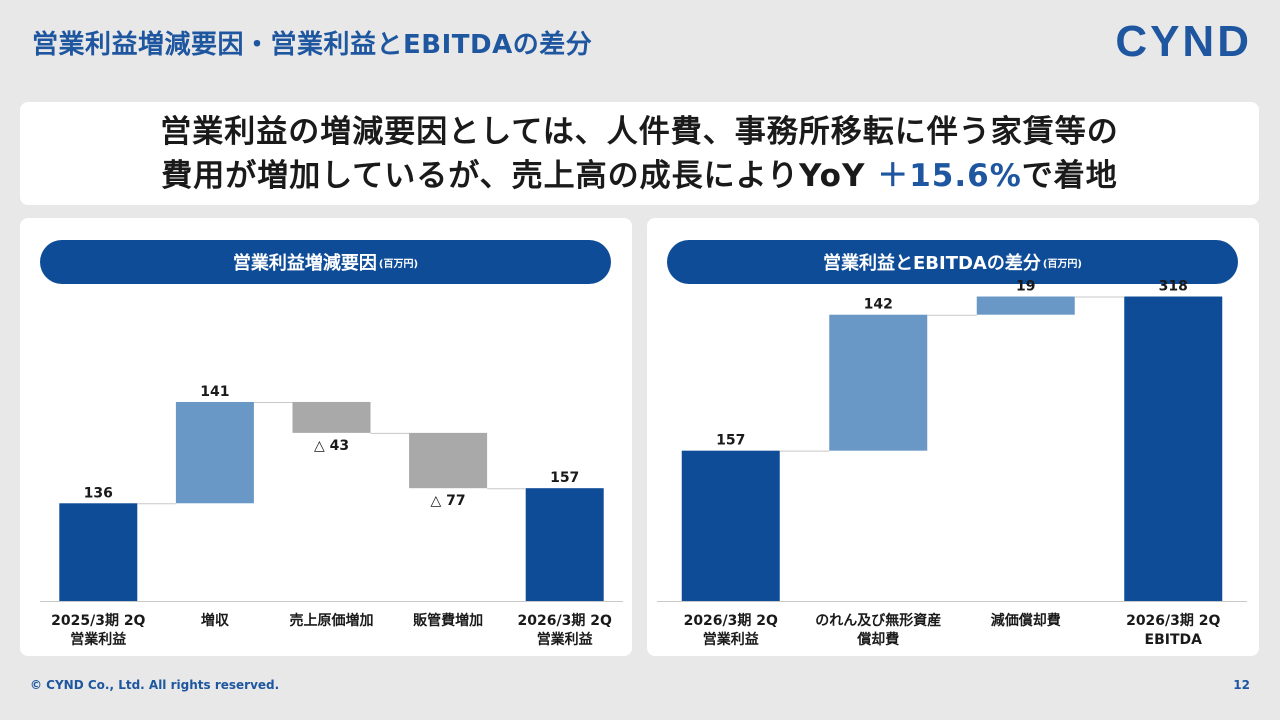 This screenshot has width=1280, height=720. I want to click on headline-line-2-end: で着地, so click(1069, 175).